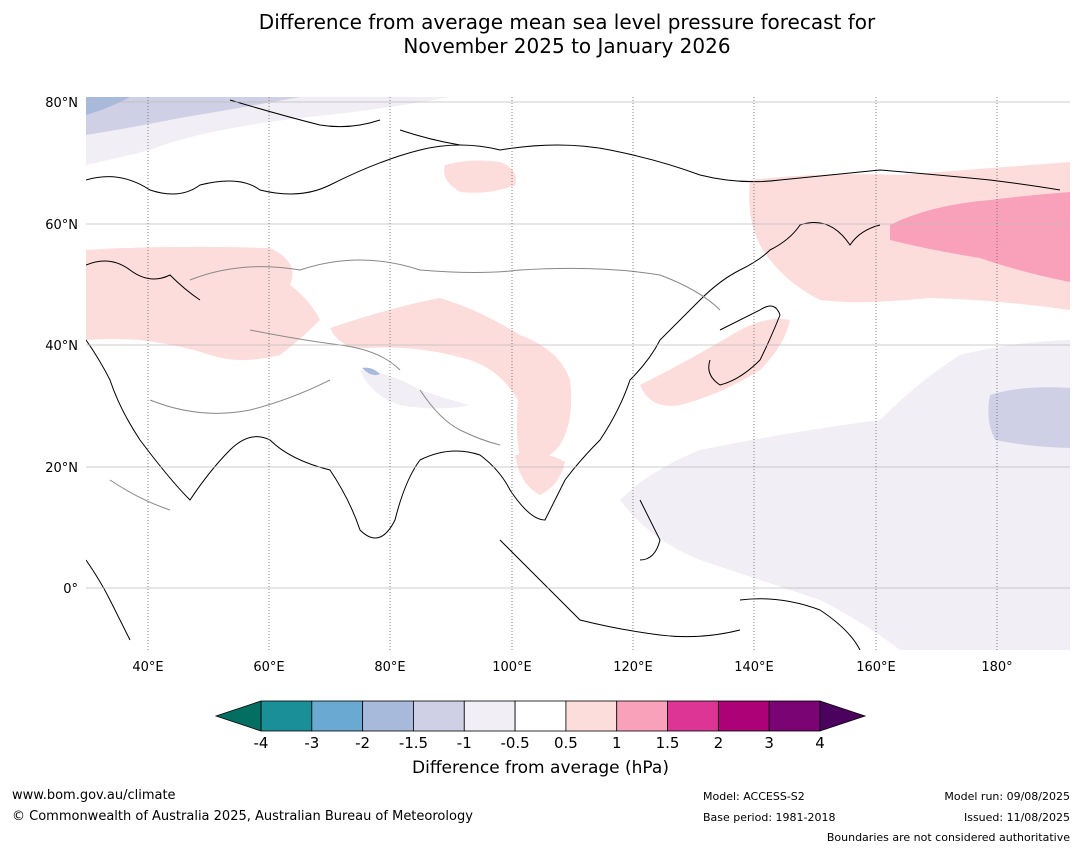 Image resolution: width=1081 pixels, height=850 pixels. What do you see at coordinates (238, 716) in the screenshot?
I see `colorbar-extend-low` at bounding box center [238, 716].